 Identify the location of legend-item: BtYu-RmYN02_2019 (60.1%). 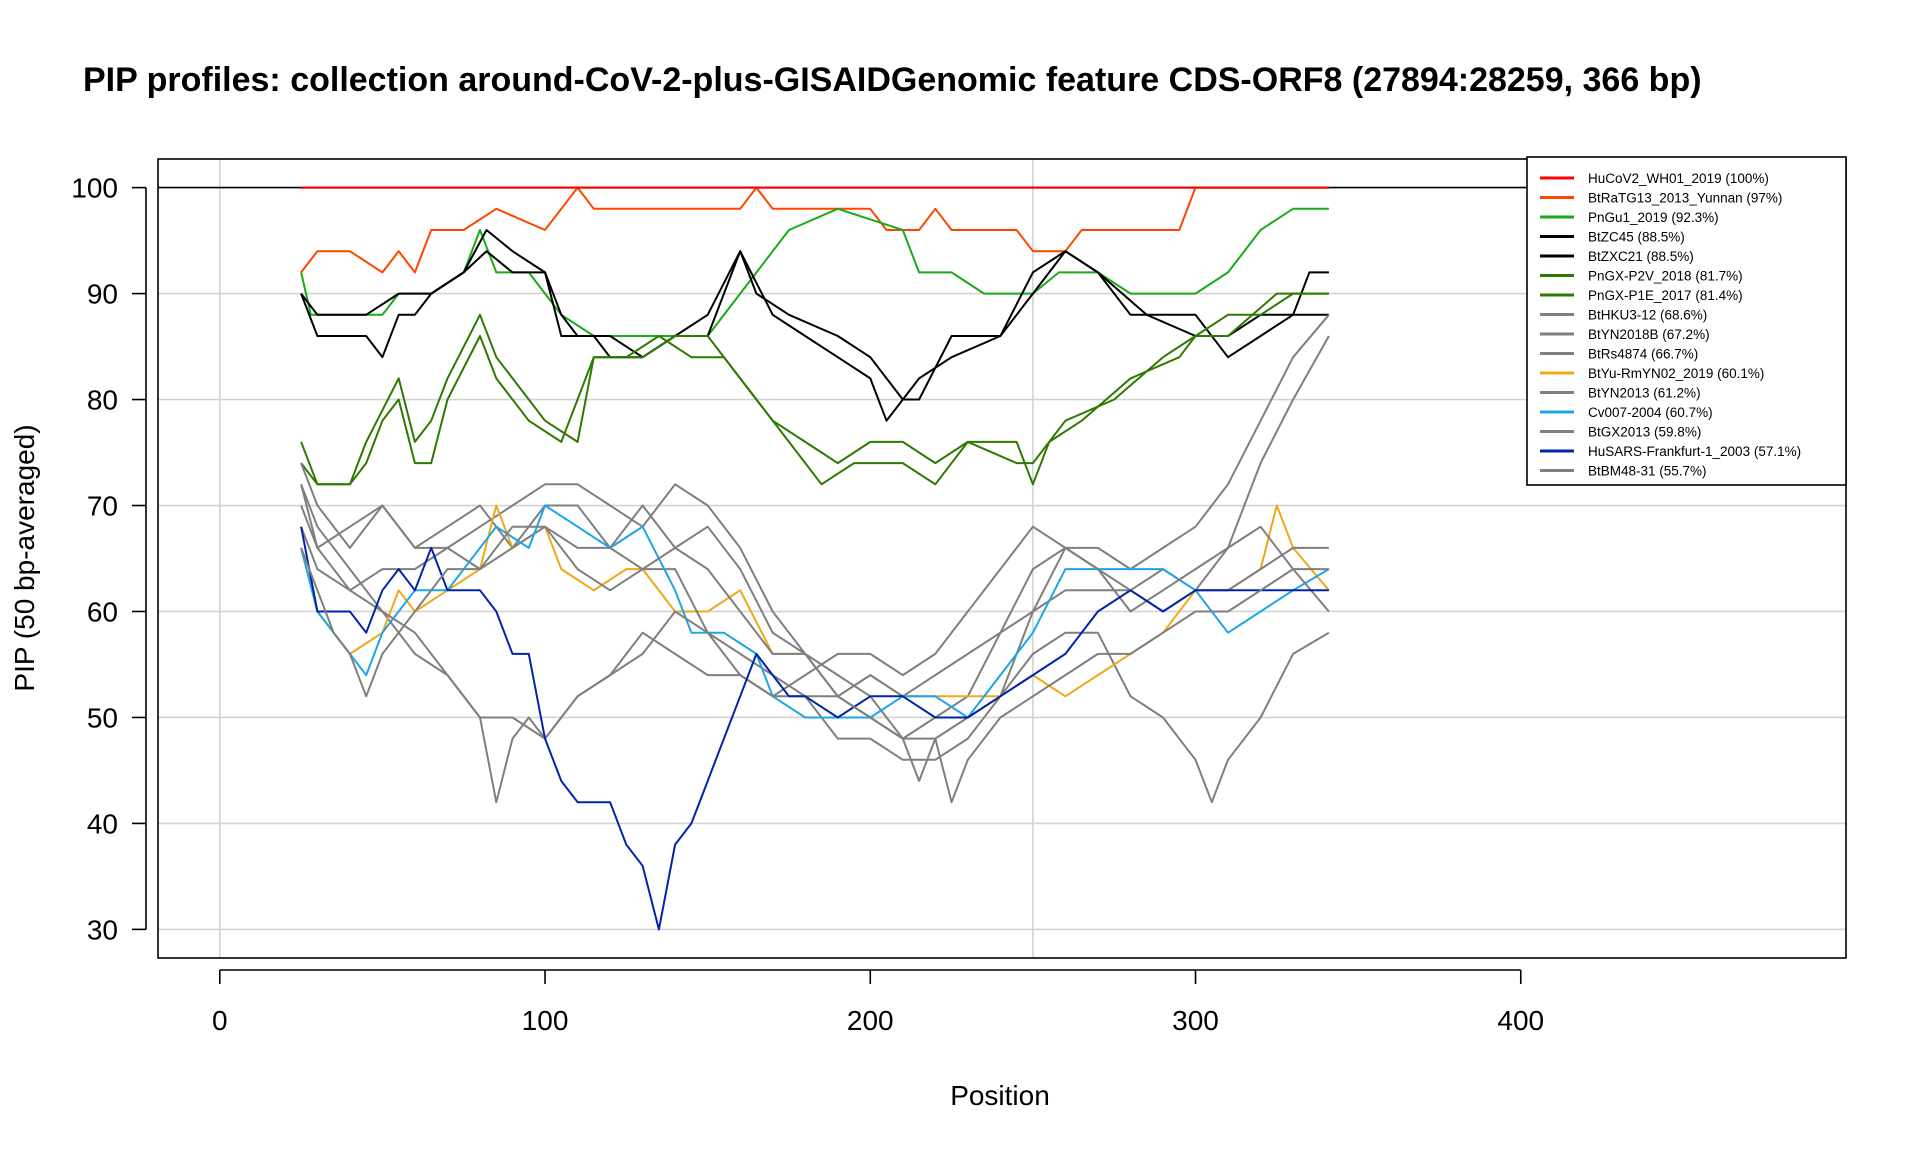
(1652, 373).